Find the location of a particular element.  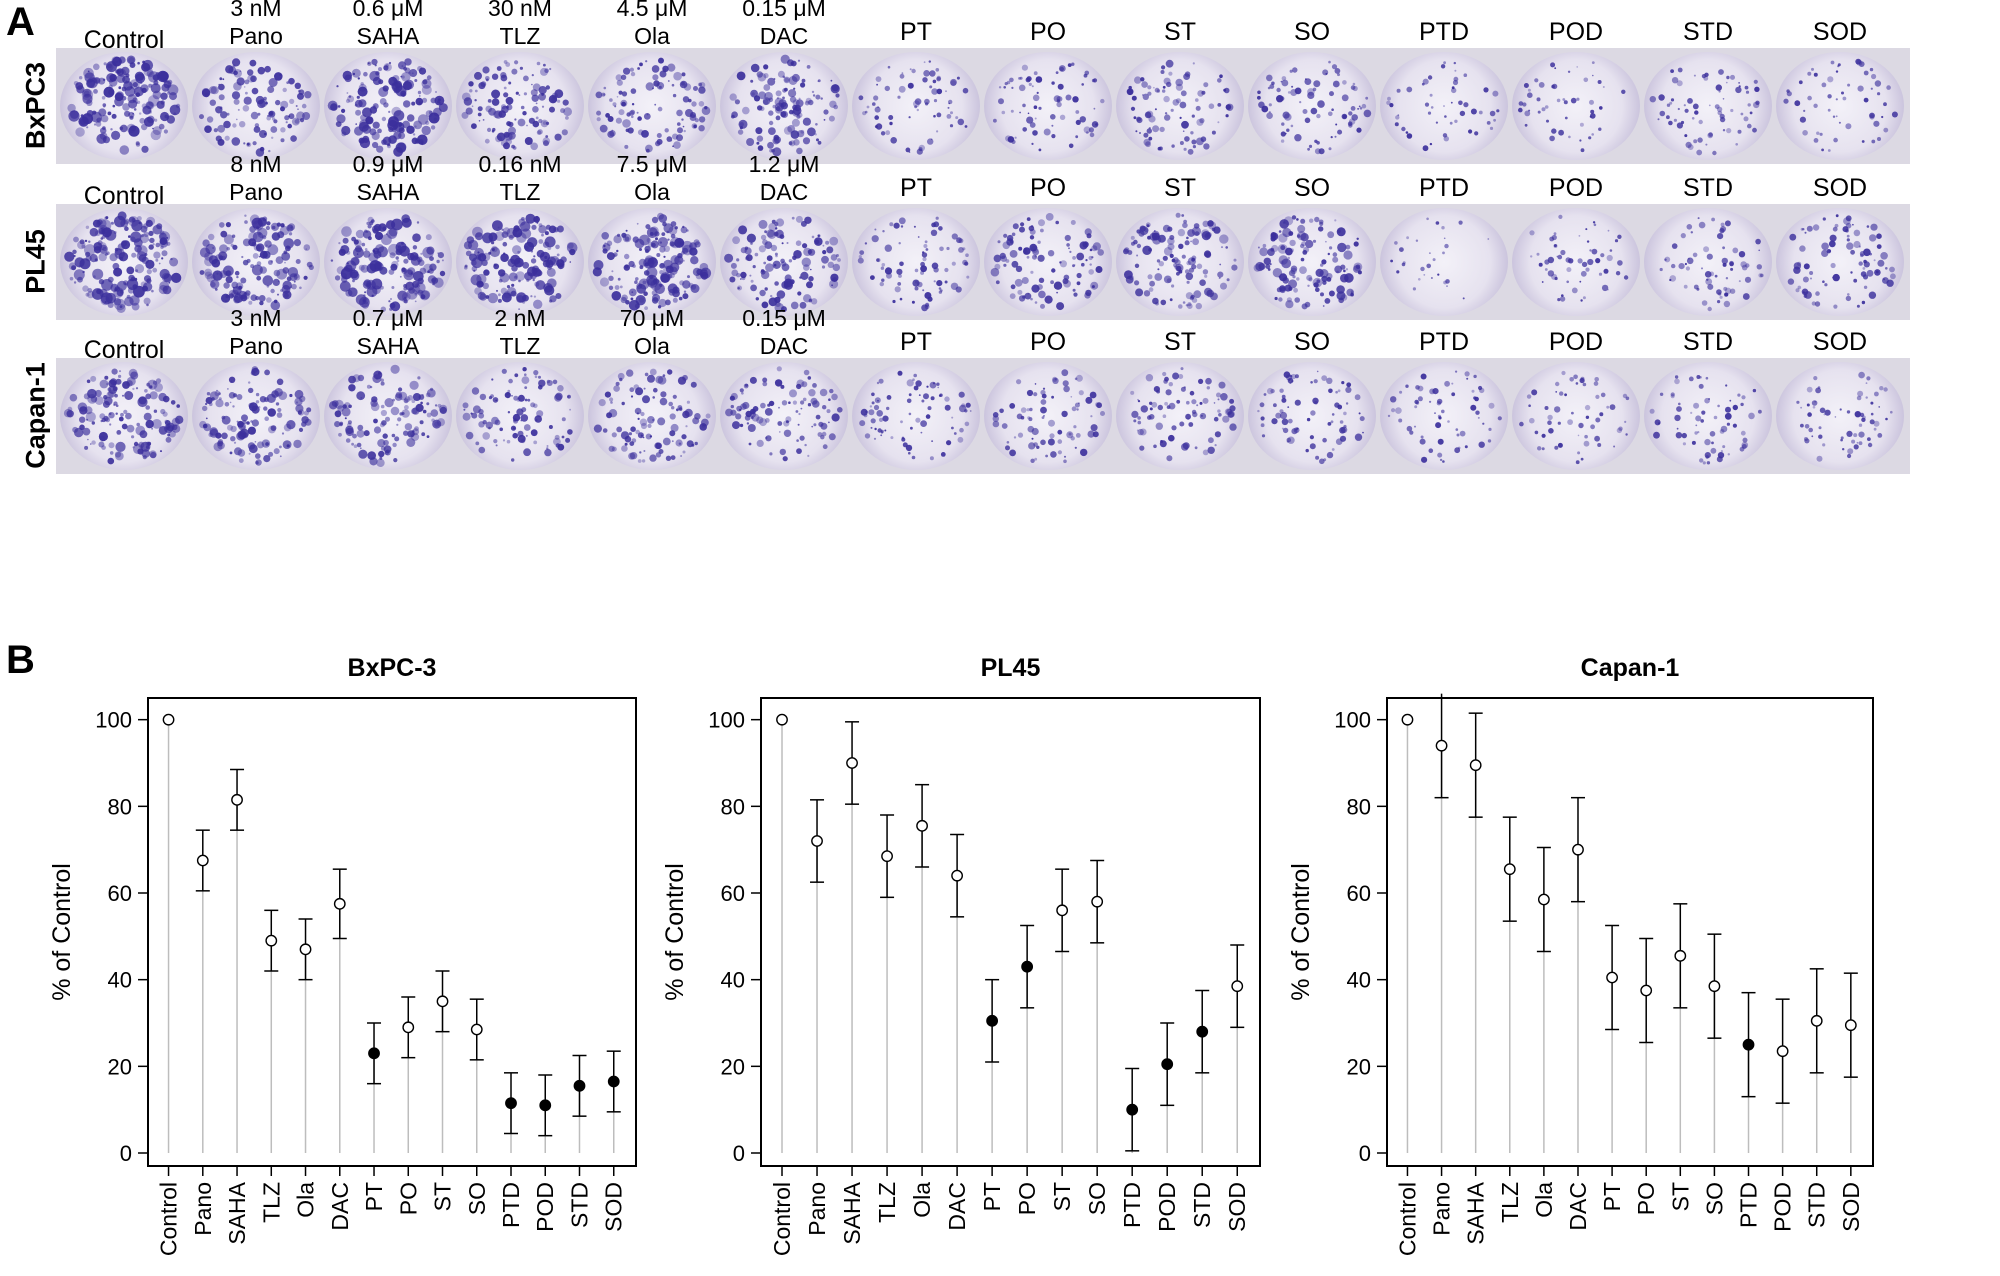

x-tick-label: DAC is located at coordinates (1578, 1206).